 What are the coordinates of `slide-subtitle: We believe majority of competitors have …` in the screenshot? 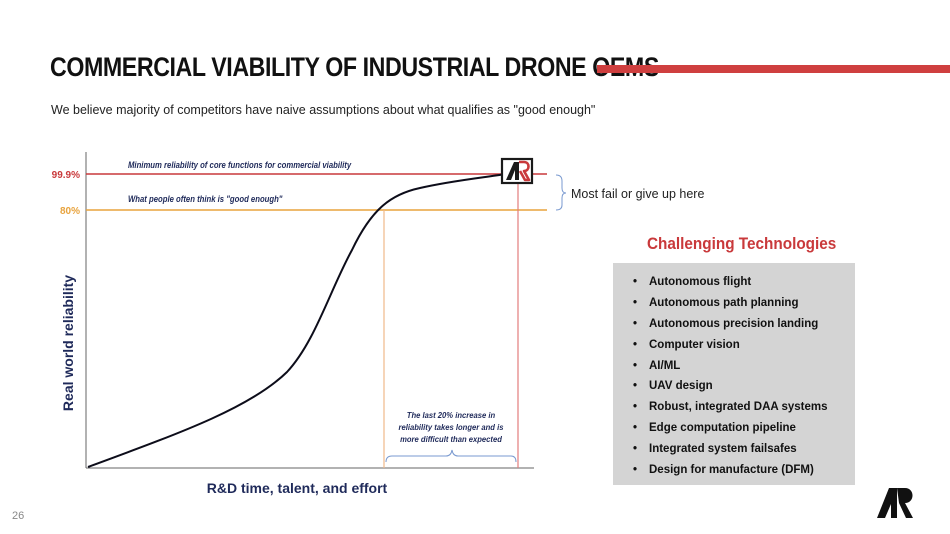 It's located at (323, 110).